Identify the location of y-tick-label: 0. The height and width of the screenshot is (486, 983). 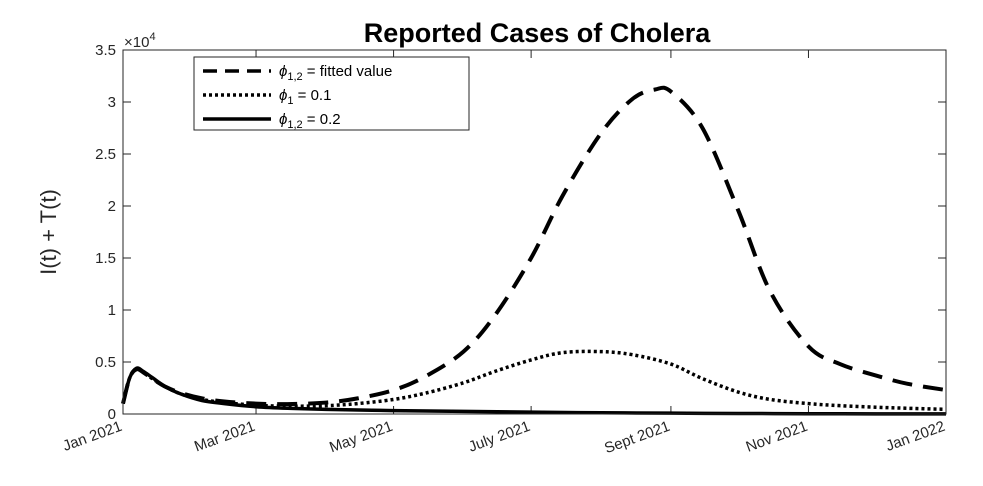
(112, 414).